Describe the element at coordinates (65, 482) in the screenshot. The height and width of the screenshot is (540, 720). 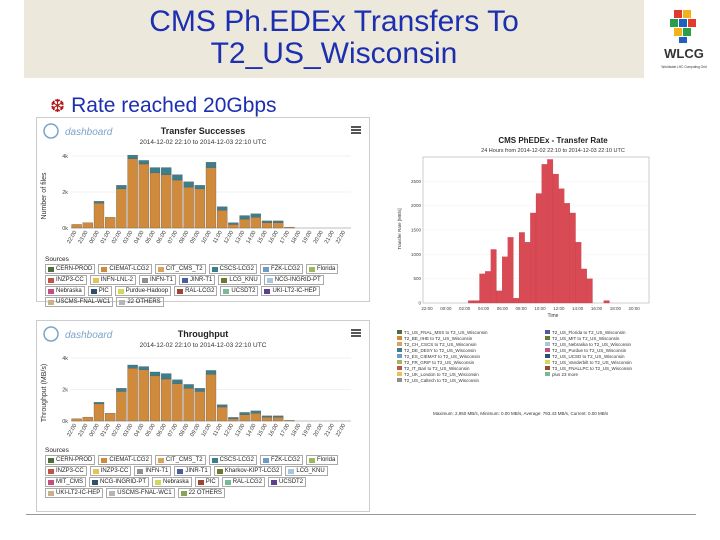
I see `legend-item: MIT_CMS` at that location.